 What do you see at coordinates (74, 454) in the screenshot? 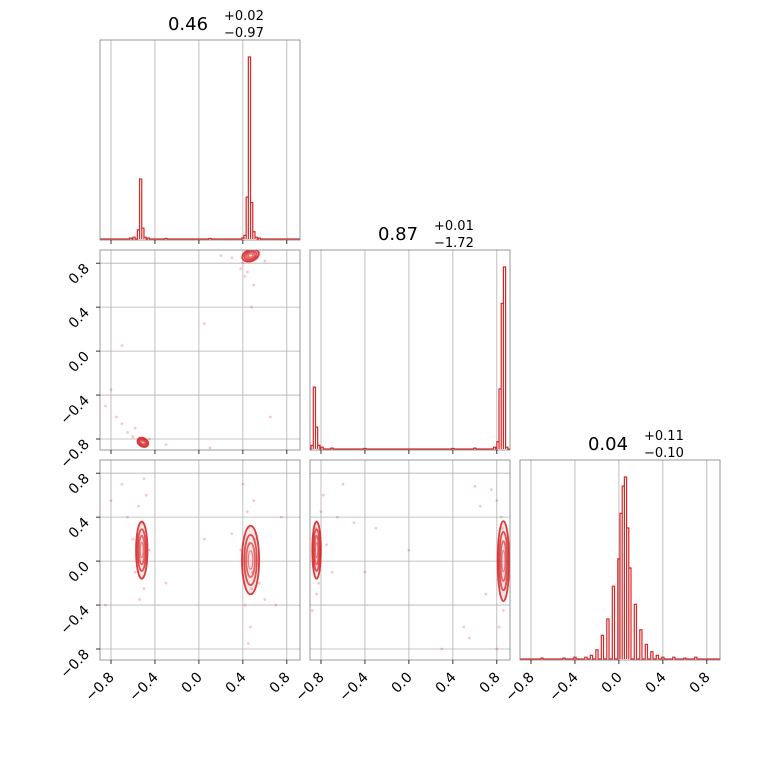
I see `y-tick-label: −0.8` at bounding box center [74, 454].